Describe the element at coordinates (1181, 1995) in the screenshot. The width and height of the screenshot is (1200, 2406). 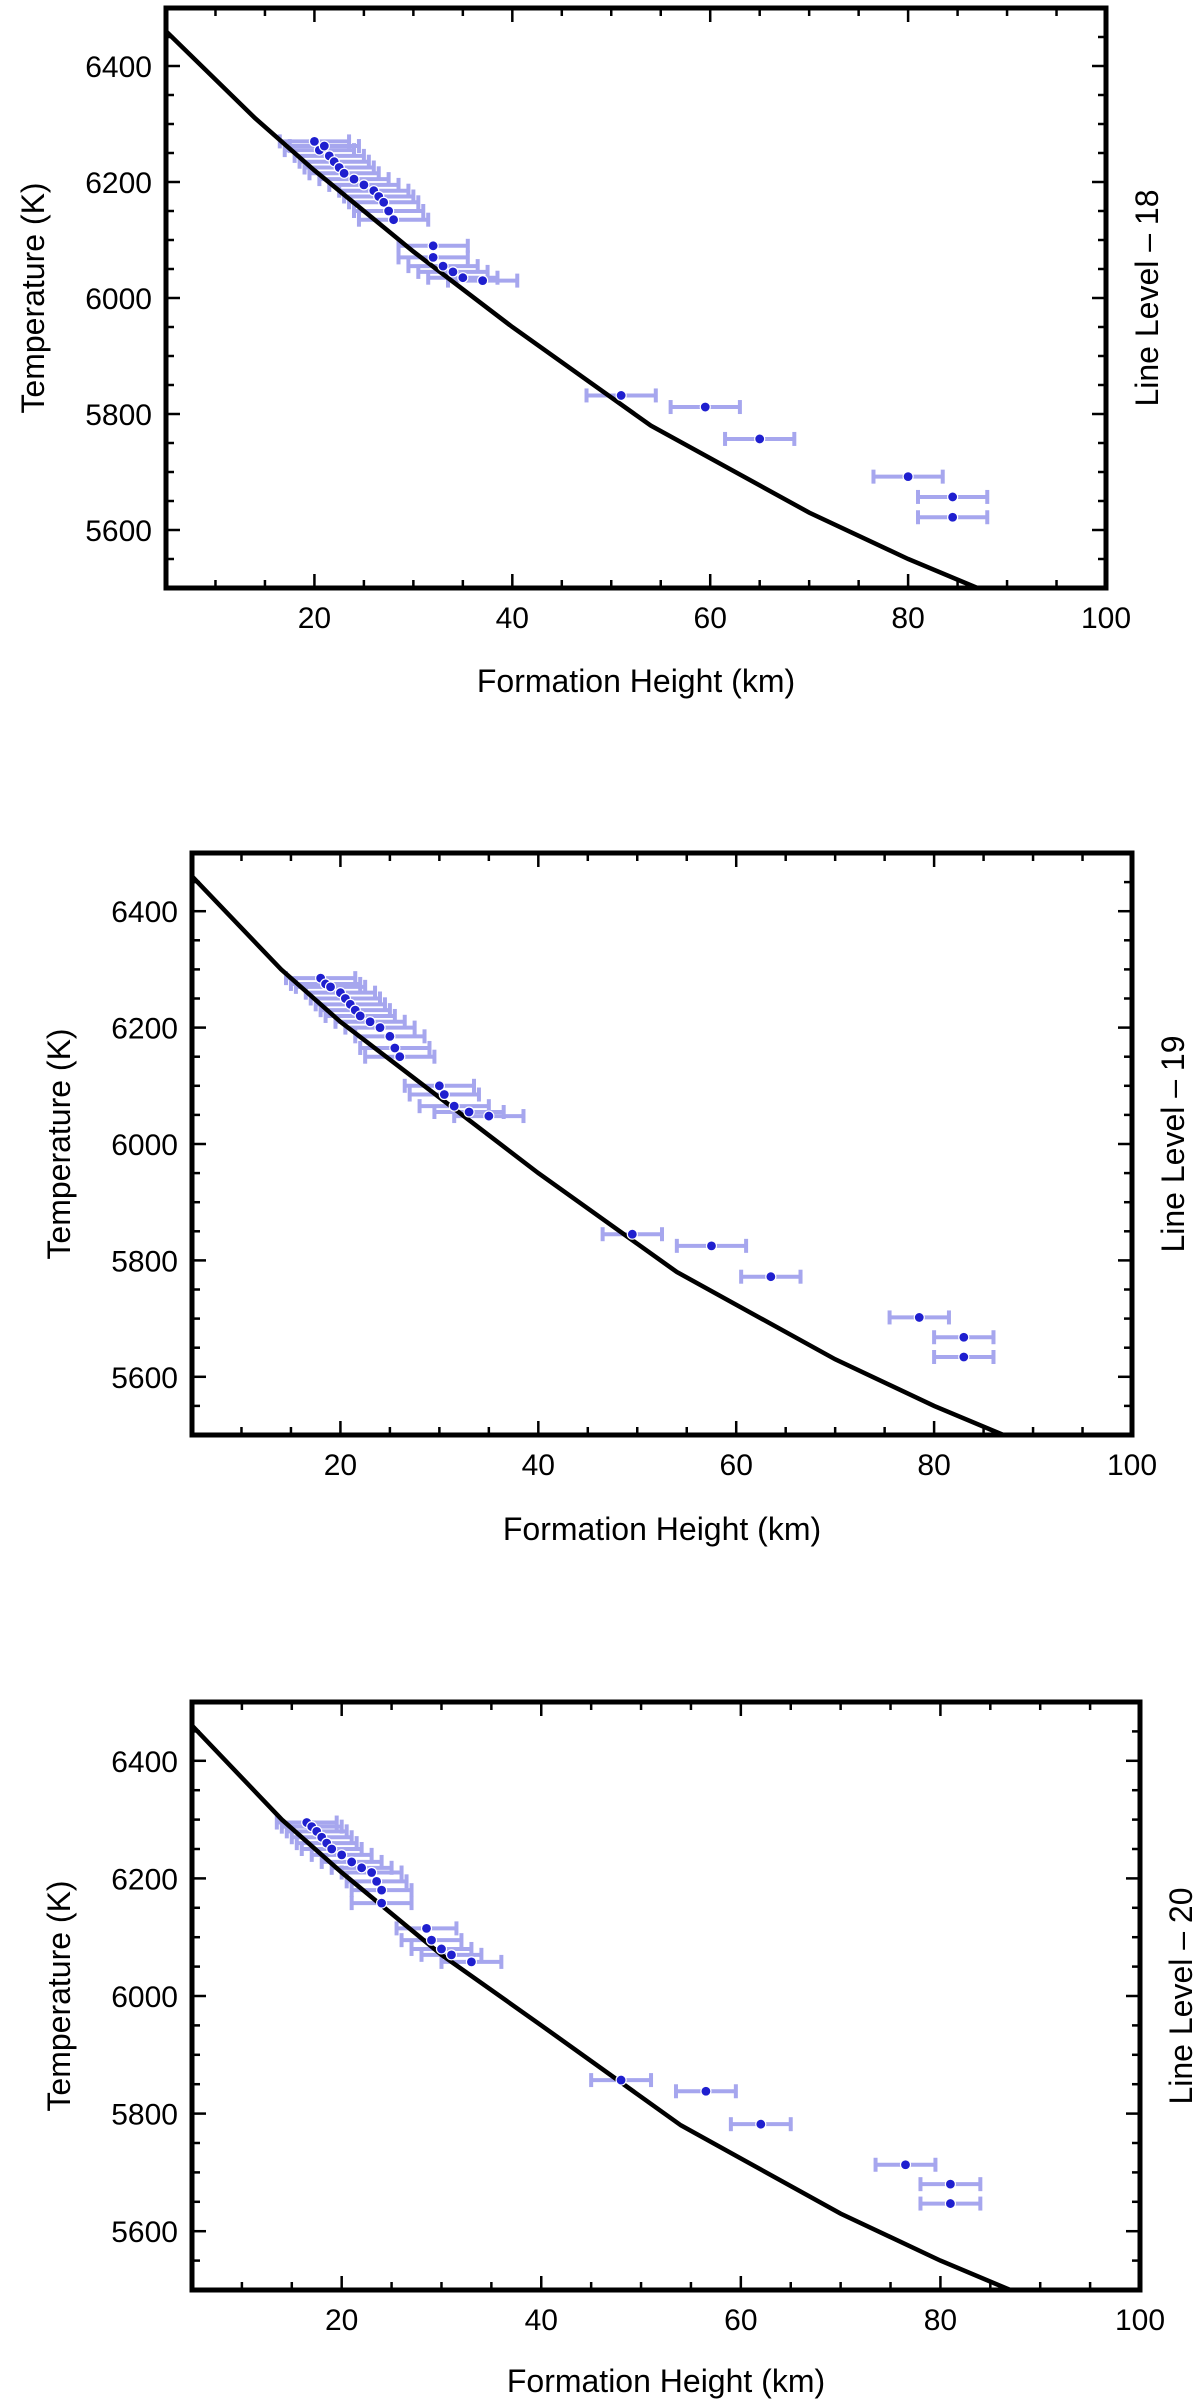
I see `side-label: Line Level – 20` at that location.